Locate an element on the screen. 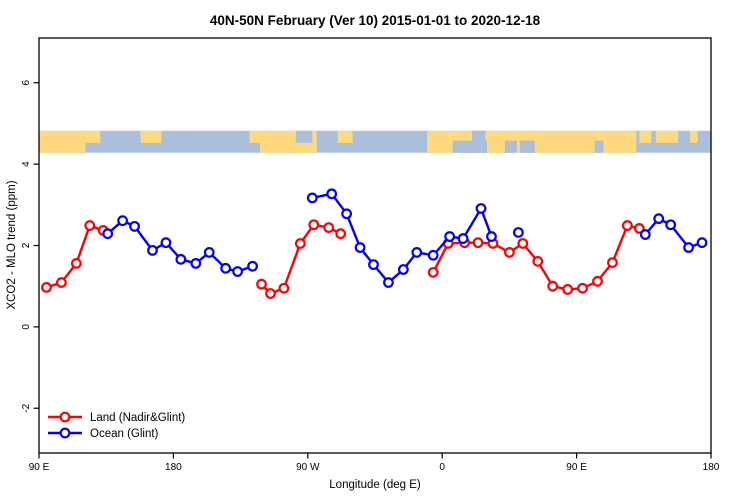  y-tick-label: 4 is located at coordinates (26, 164).